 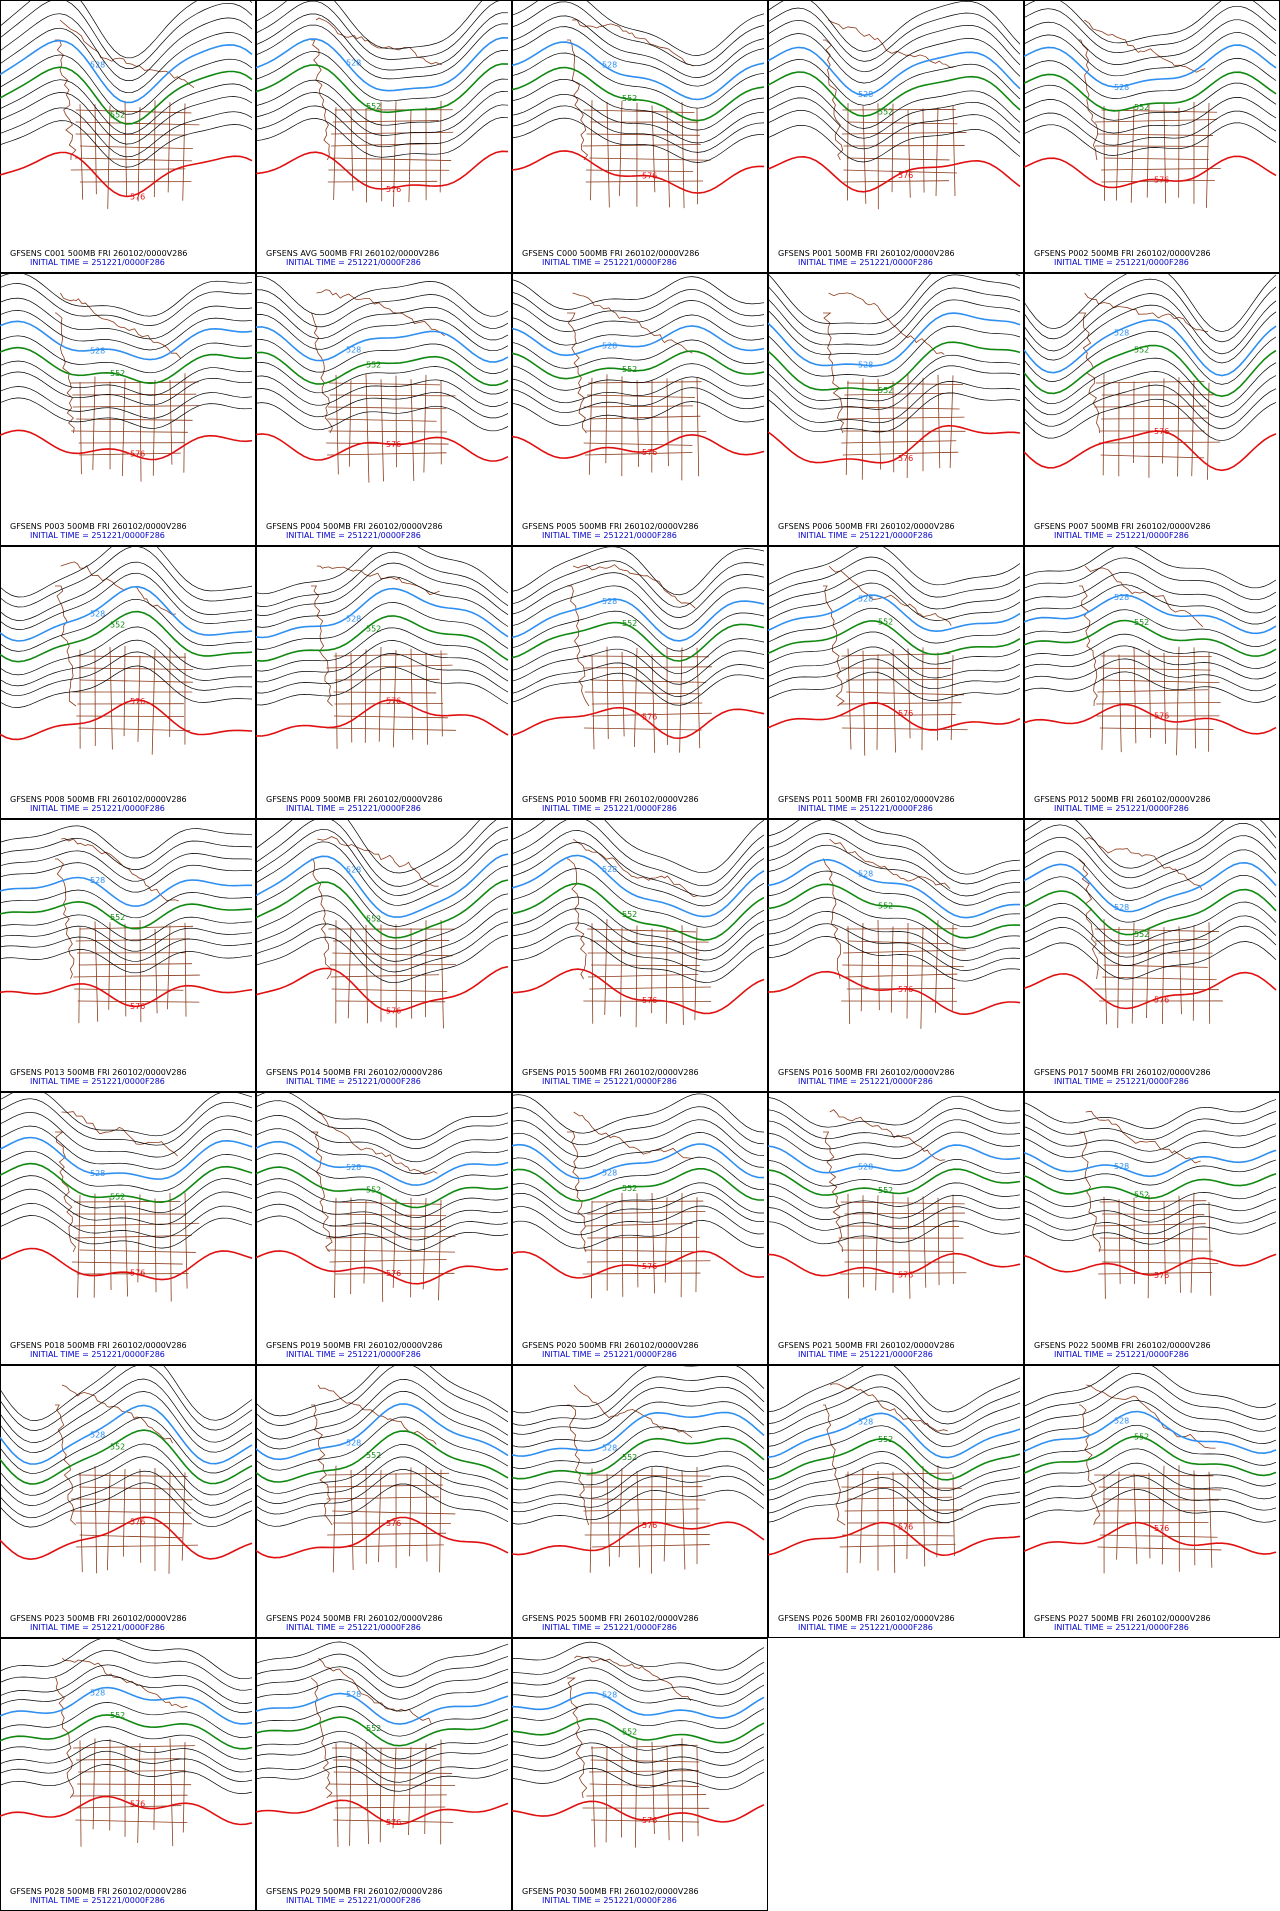 I want to click on panel-title: GFSENS P019 500MB FRI 260102/0000V286, so click(x=354, y=1345).